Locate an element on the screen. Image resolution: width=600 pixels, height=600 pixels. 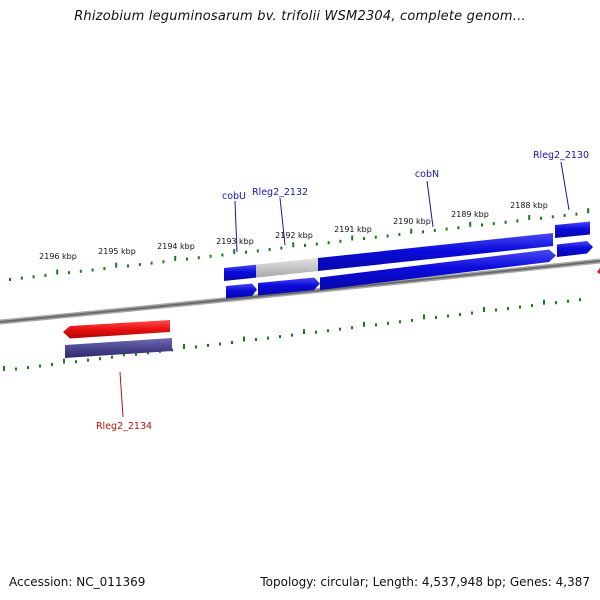
lower-tick-track is located at coordinates (292, 334).